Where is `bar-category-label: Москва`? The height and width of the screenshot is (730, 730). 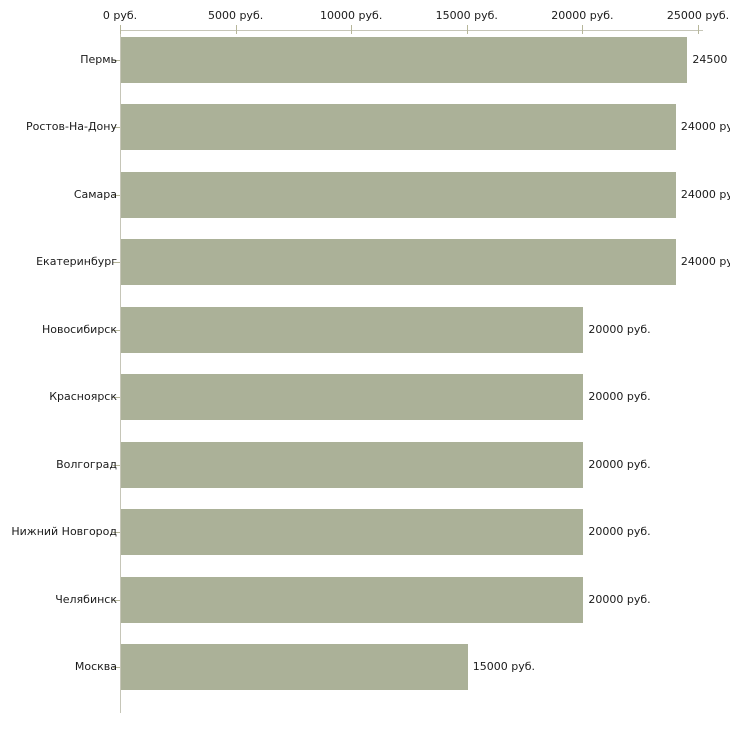
bar-category-label: Москва is located at coordinates (95, 667).